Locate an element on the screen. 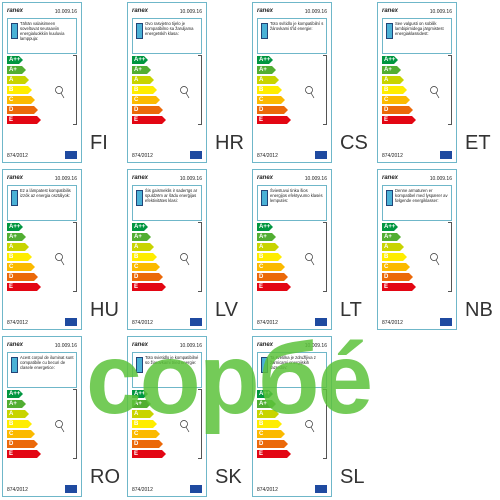 This screenshot has height=500, width=500. language-code: HU is located at coordinates (104, 310).